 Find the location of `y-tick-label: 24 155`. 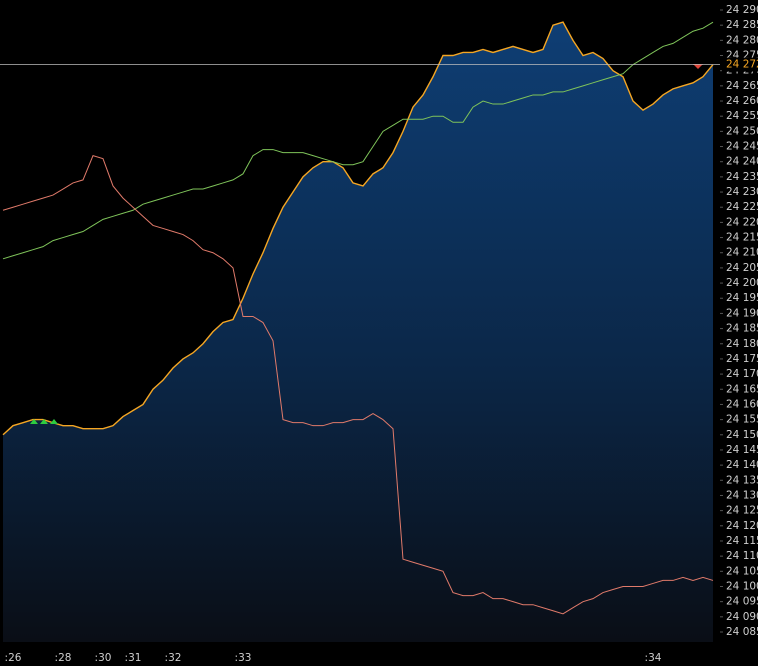

y-tick-label: 24 155 is located at coordinates (742, 420).